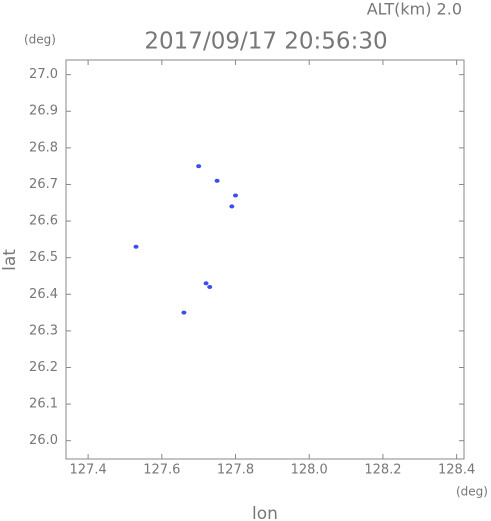 Image resolution: width=491 pixels, height=521 pixels. What do you see at coordinates (414, 9) in the screenshot?
I see `annotation: ALT(km) 2.0` at bounding box center [414, 9].